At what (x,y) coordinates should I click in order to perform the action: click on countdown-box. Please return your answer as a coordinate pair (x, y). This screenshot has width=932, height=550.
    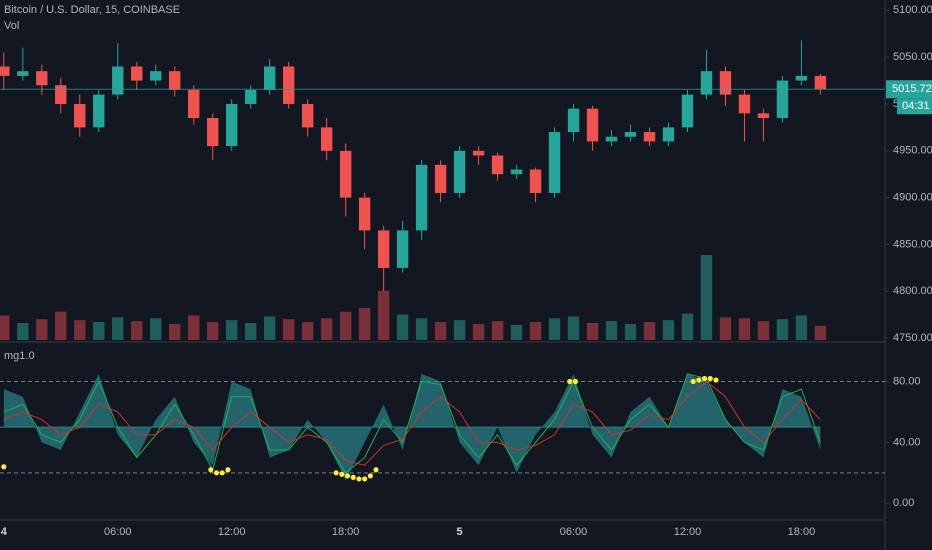
    Looking at the image, I should click on (914, 106).